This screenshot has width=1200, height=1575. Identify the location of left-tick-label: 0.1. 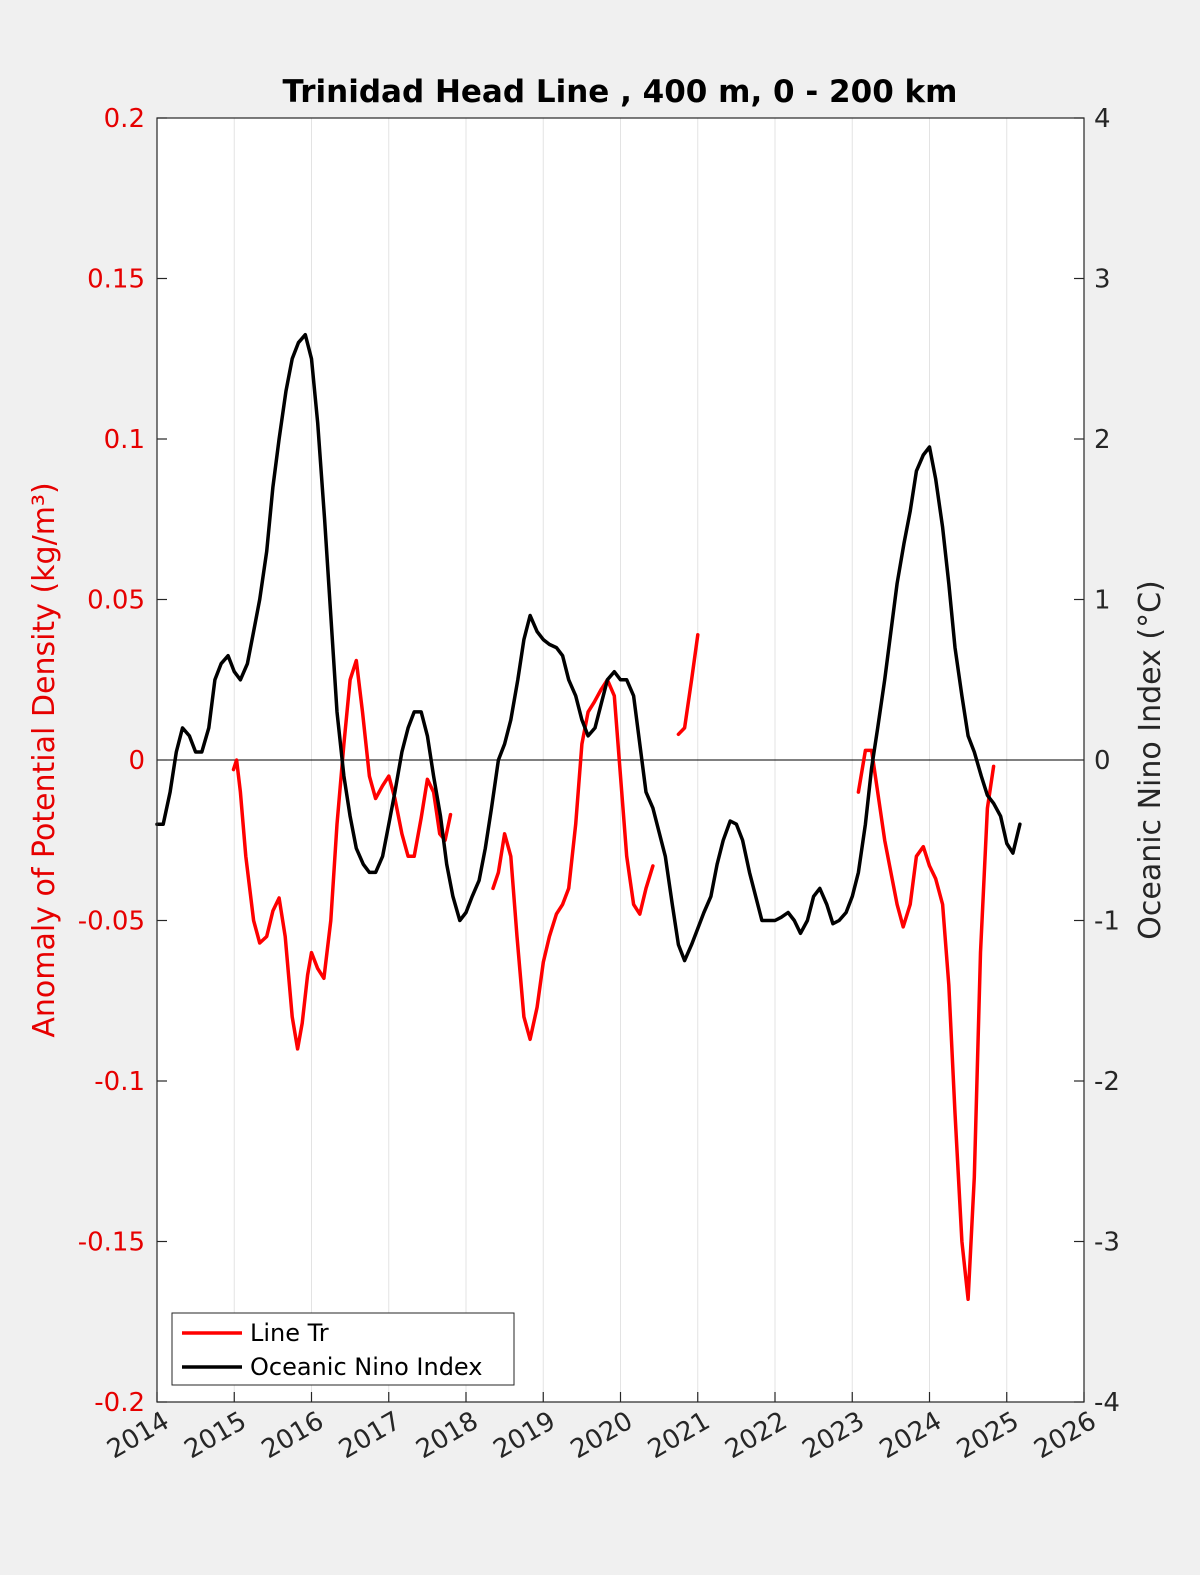
(124, 440).